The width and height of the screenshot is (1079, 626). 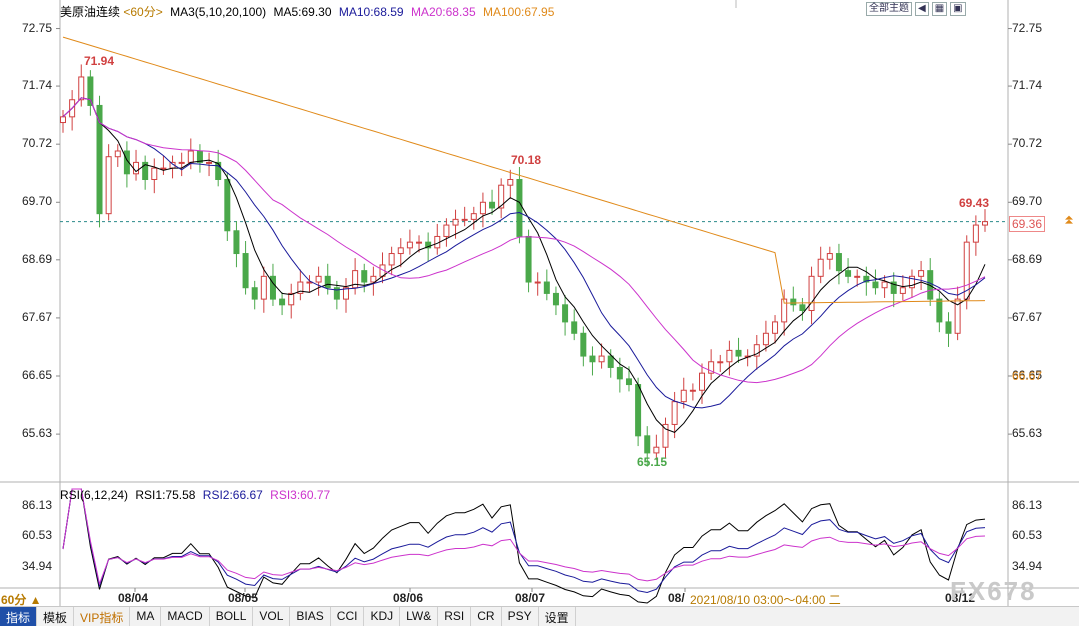 I want to click on period-button: 60分 ▲, so click(x=21, y=600).